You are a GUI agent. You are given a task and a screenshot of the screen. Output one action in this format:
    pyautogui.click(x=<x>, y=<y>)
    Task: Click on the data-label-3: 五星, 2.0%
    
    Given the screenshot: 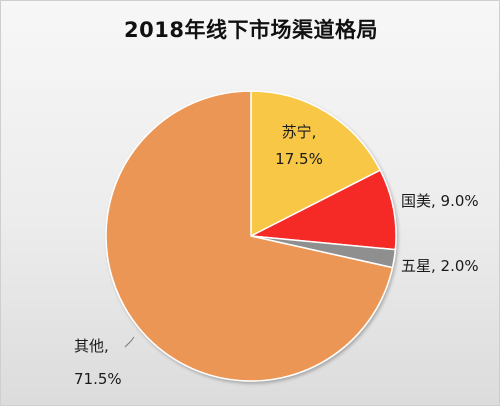 What is the action you would take?
    pyautogui.click(x=440, y=266)
    